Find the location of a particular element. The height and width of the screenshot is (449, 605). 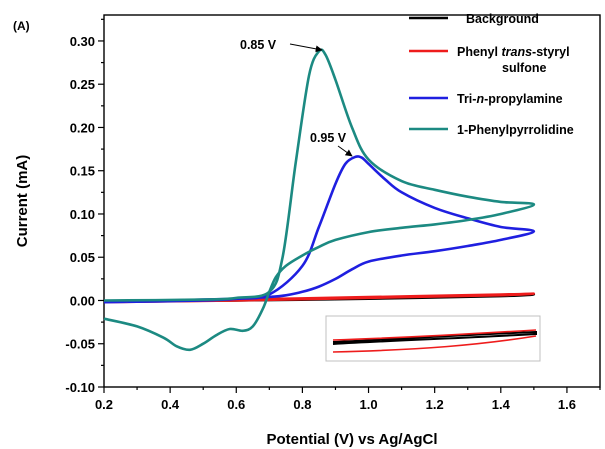

legend-tpa-part-italic: n is located at coordinates (480, 99).